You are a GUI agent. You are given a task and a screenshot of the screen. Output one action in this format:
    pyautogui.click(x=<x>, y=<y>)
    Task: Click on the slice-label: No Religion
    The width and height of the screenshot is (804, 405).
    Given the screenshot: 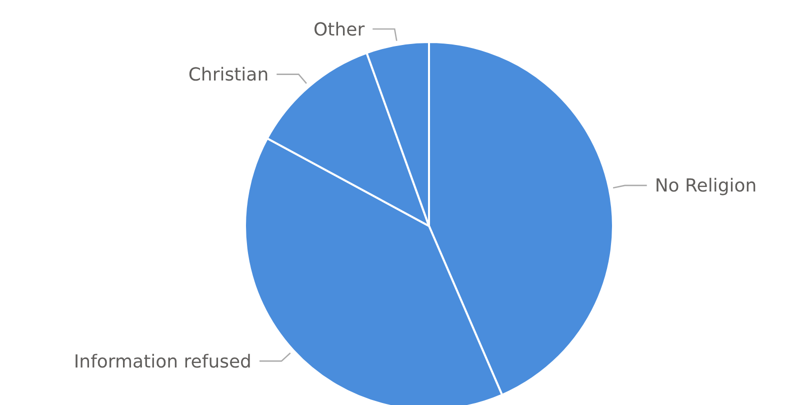 What is the action you would take?
    pyautogui.click(x=705, y=186)
    